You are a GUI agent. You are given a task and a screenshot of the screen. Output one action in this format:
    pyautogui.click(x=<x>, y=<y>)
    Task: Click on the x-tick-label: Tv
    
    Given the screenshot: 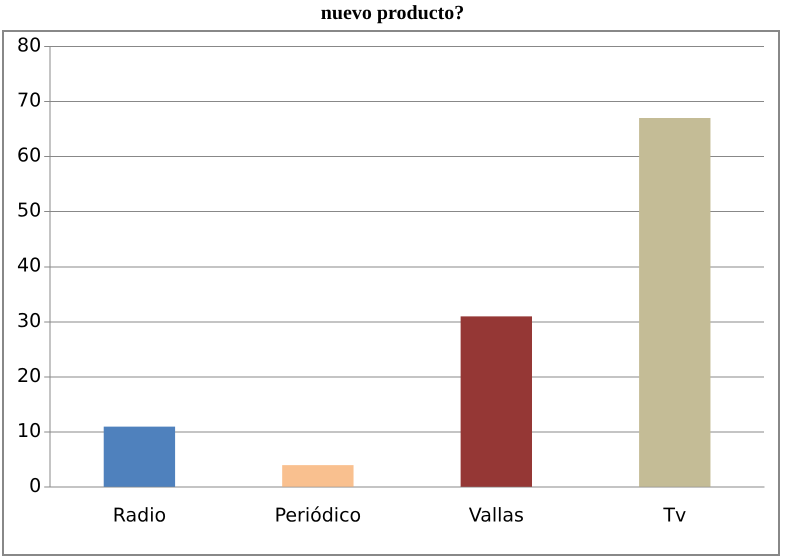 What is the action you would take?
    pyautogui.click(x=674, y=515)
    